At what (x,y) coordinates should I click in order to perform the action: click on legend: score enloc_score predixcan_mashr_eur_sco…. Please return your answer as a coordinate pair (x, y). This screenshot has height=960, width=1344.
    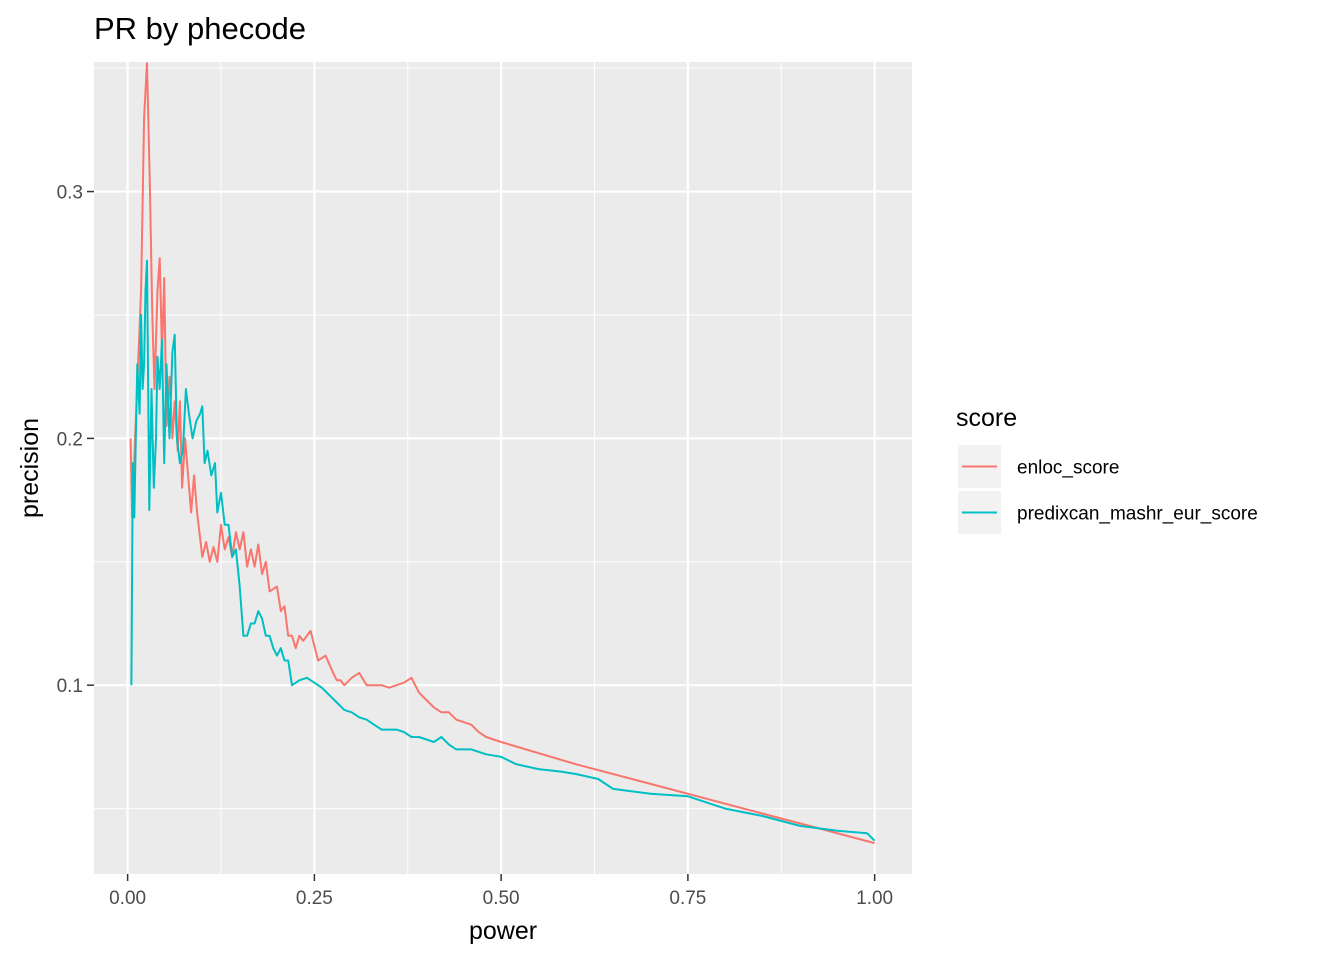
    Looking at the image, I should click on (1107, 469).